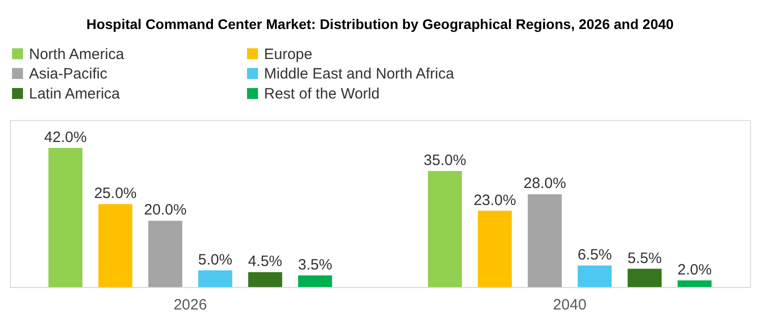 The height and width of the screenshot is (325, 765). Describe the element at coordinates (68, 74) in the screenshot. I see `legend-label: Asia-Pacific` at that location.